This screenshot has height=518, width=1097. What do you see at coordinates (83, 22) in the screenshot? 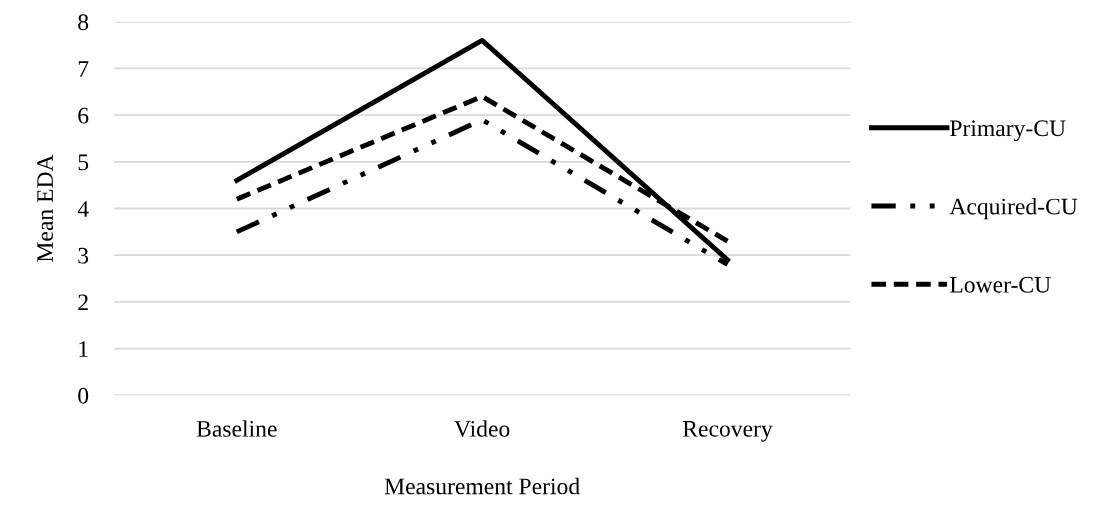
I see `y-tick-label: 8` at bounding box center [83, 22].